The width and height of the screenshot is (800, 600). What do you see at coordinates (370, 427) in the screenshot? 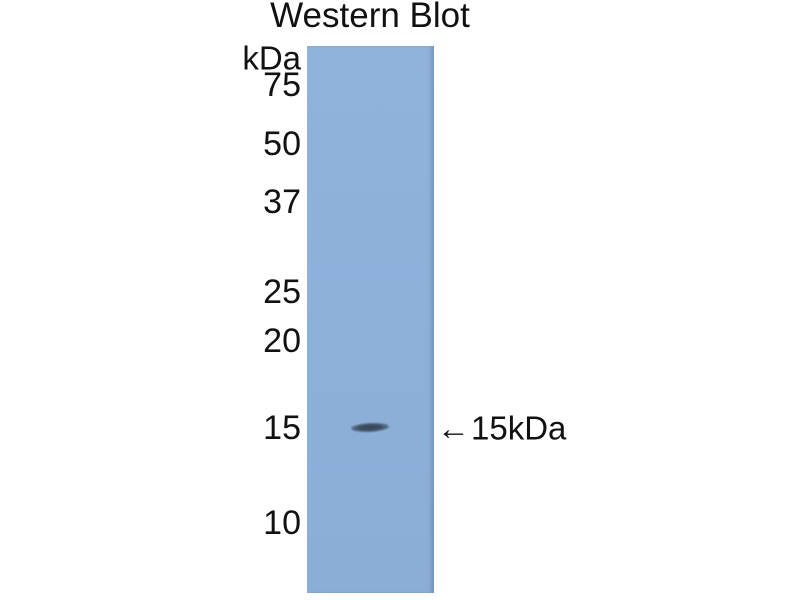
I see `protein-band` at bounding box center [370, 427].